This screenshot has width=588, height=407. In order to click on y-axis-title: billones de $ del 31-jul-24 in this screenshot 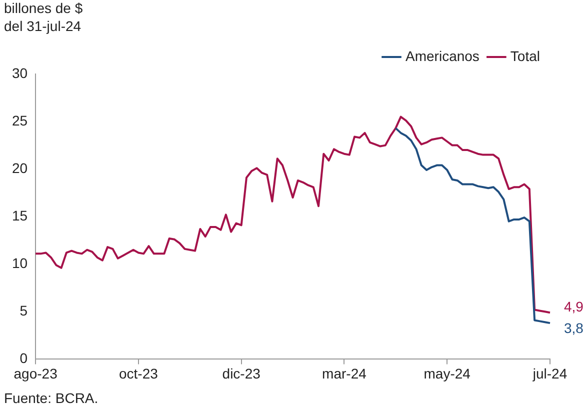, I will do `click(43, 17)`.